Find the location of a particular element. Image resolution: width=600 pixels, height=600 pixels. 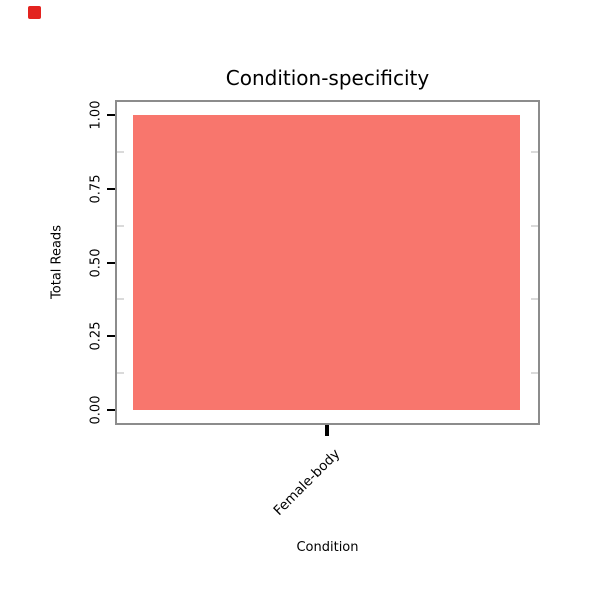

y-axis-tick-label: 0.25 is located at coordinates (96, 336).